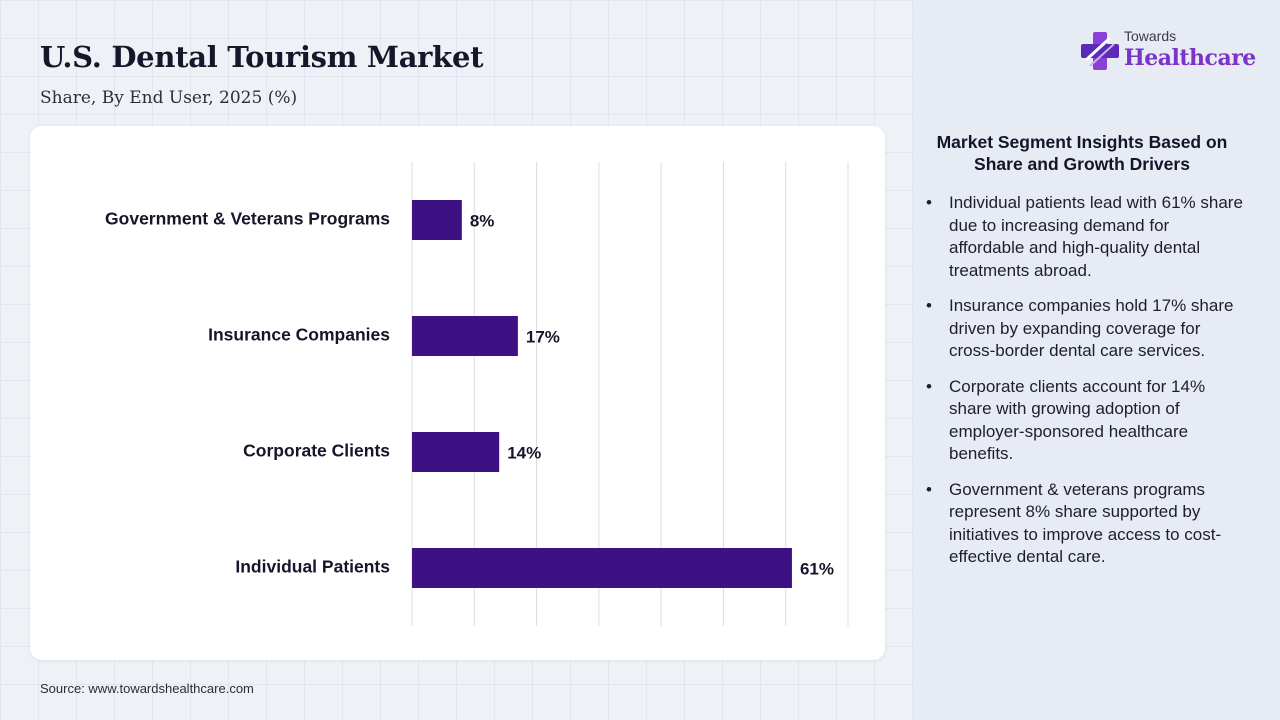 Image resolution: width=1280 pixels, height=720 pixels. What do you see at coordinates (147, 688) in the screenshot?
I see `source-note: Source: www.towardshealthcare.com` at bounding box center [147, 688].